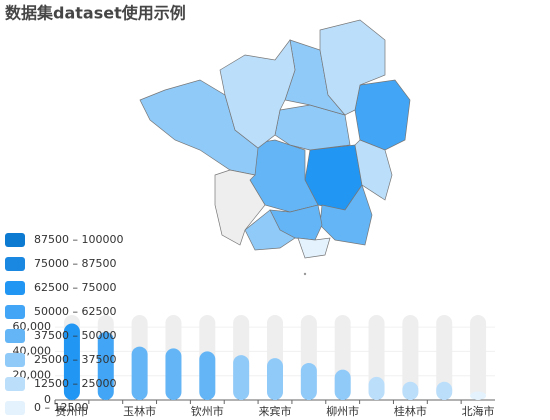 Image resolution: width=550 pixels, height=420 pixels. What do you see at coordinates (207, 411) in the screenshot?
I see `x-tick-label: 钦州市` at bounding box center [207, 411].